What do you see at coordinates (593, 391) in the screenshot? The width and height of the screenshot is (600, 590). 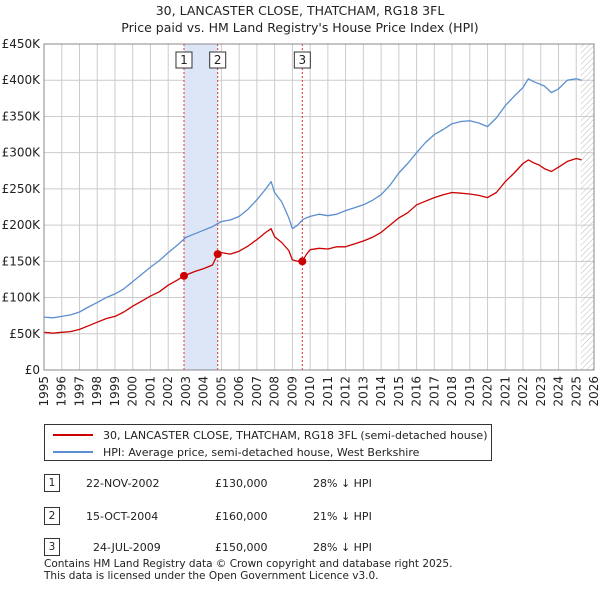 I see `x-tick-label: 2026` at bounding box center [593, 391].